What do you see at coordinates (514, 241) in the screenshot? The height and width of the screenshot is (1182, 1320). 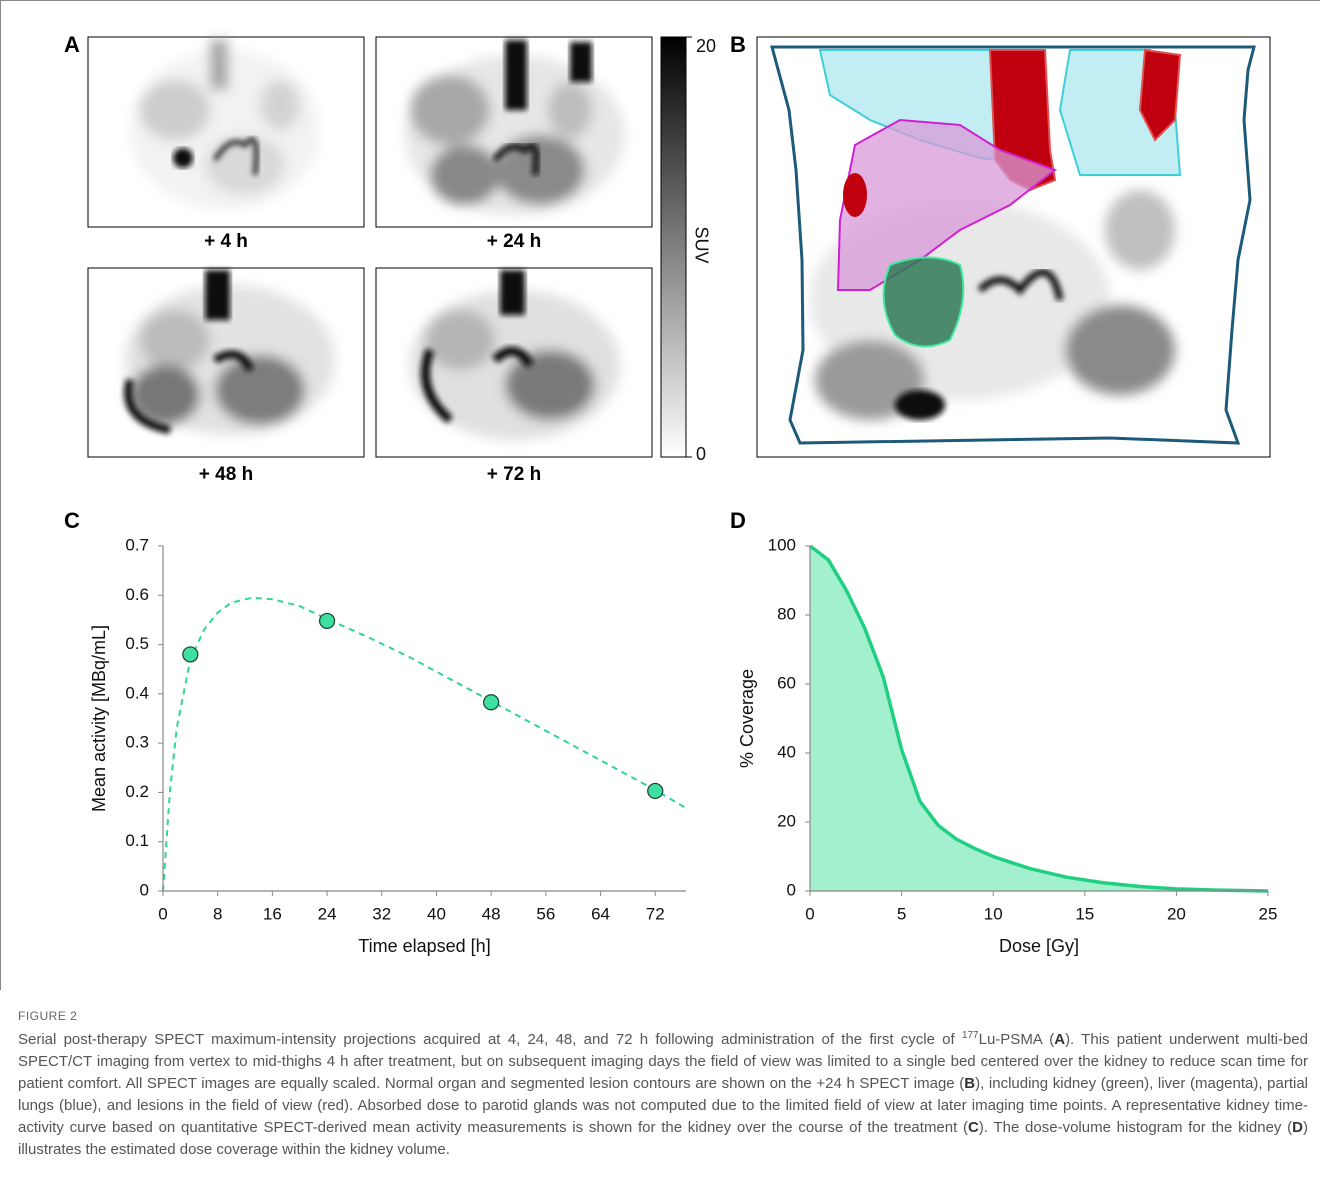 I see `image-label: + 24 h` at bounding box center [514, 241].